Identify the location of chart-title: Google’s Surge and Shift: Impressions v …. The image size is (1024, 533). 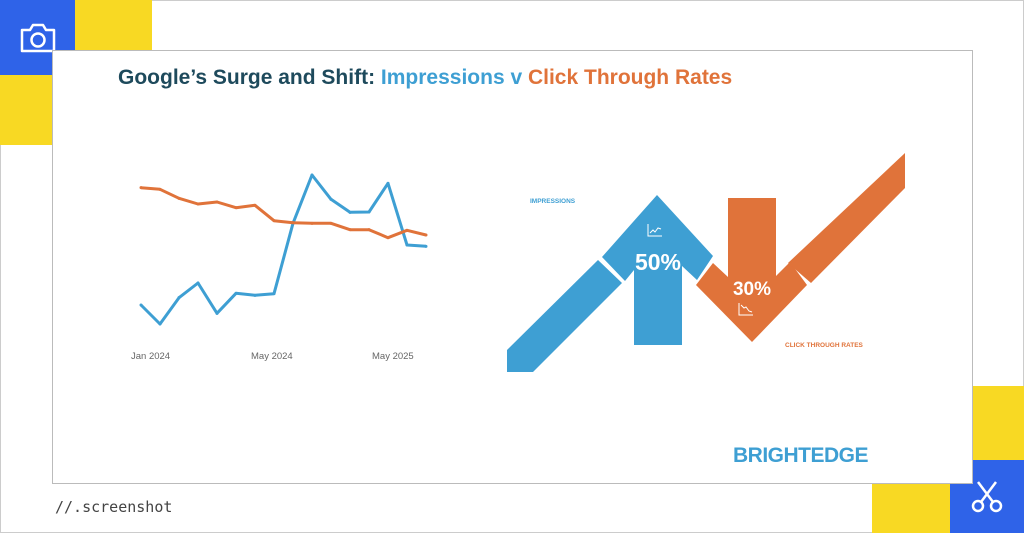
(425, 77).